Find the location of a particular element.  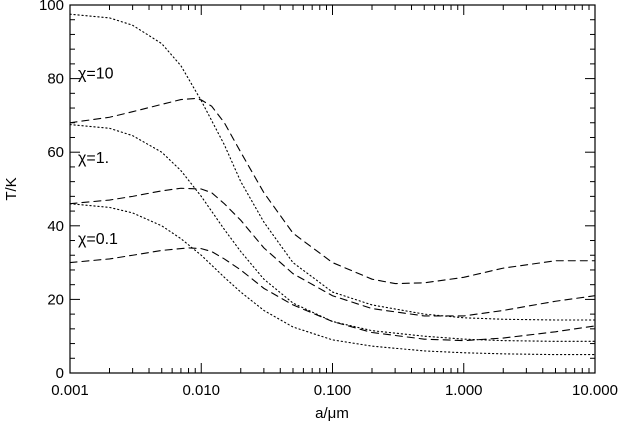

x-tick-label: 0.001 is located at coordinates (70, 390).